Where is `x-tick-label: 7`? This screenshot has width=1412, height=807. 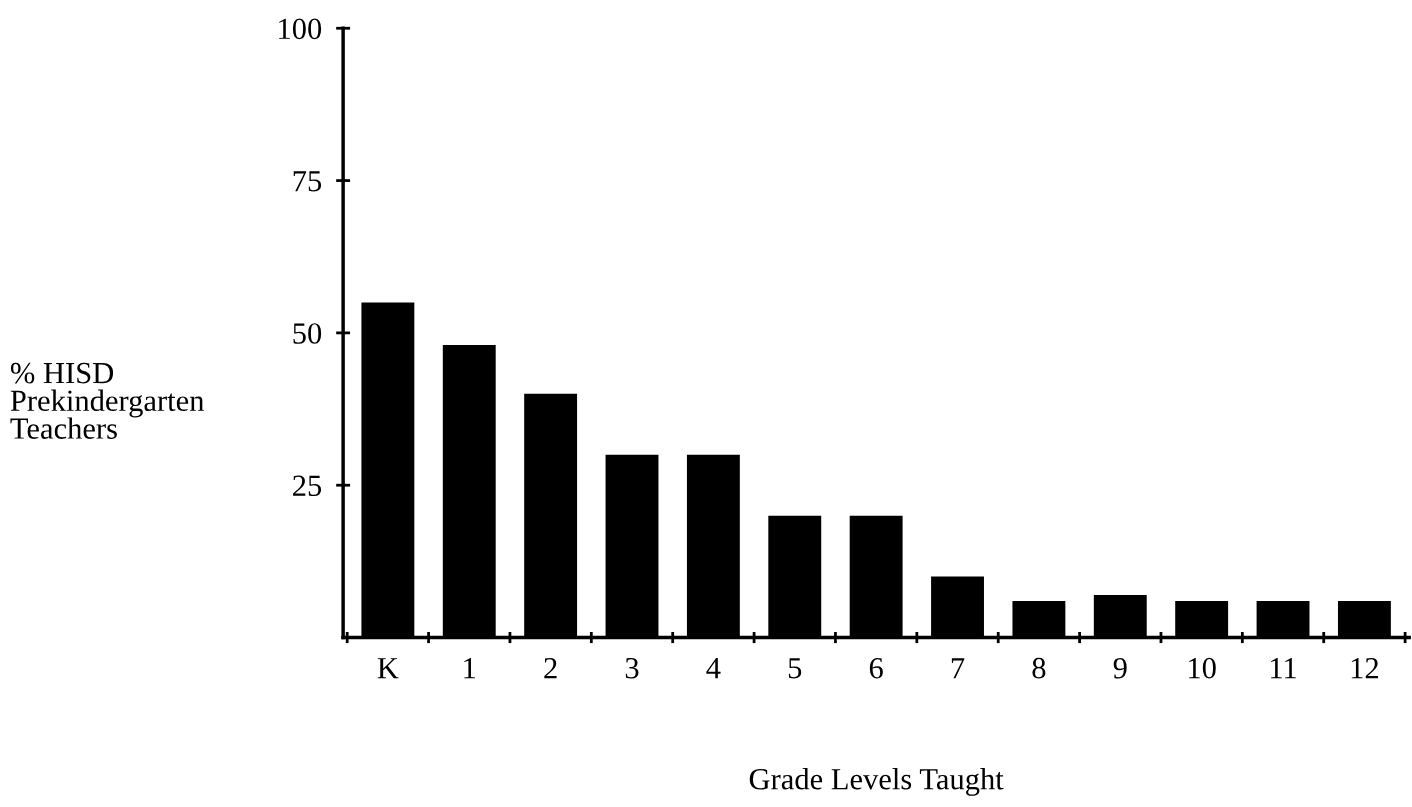
x-tick-label: 7 is located at coordinates (958, 668).